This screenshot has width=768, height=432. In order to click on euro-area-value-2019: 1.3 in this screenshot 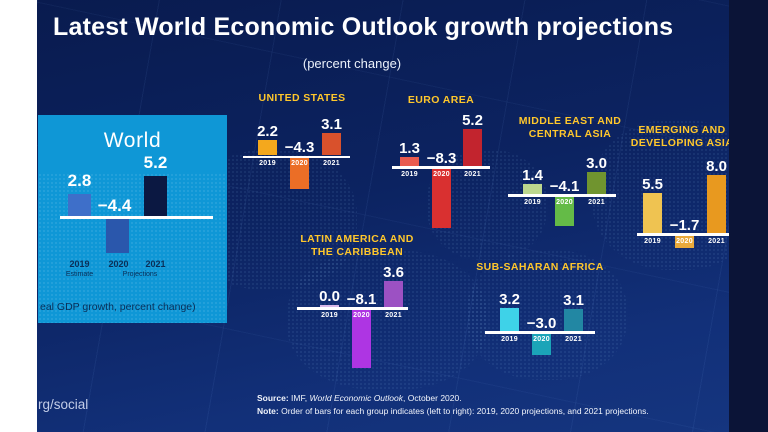, I will do `click(409, 148)`.